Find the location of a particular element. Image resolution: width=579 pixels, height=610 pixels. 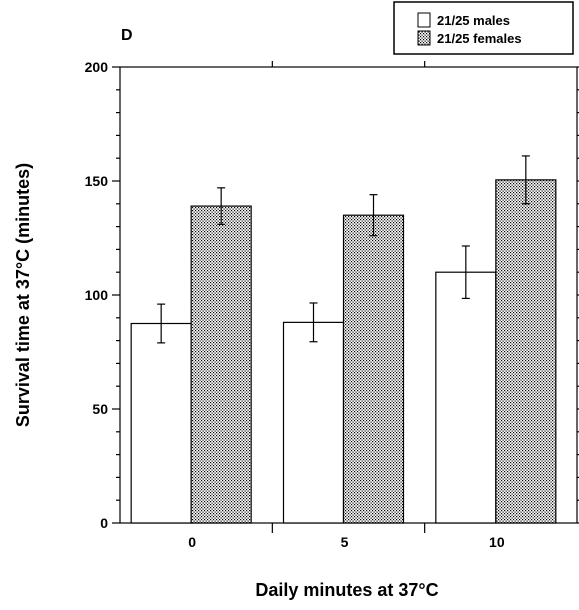

legend: 21/25 males 21/25 females is located at coordinates (483, 28).